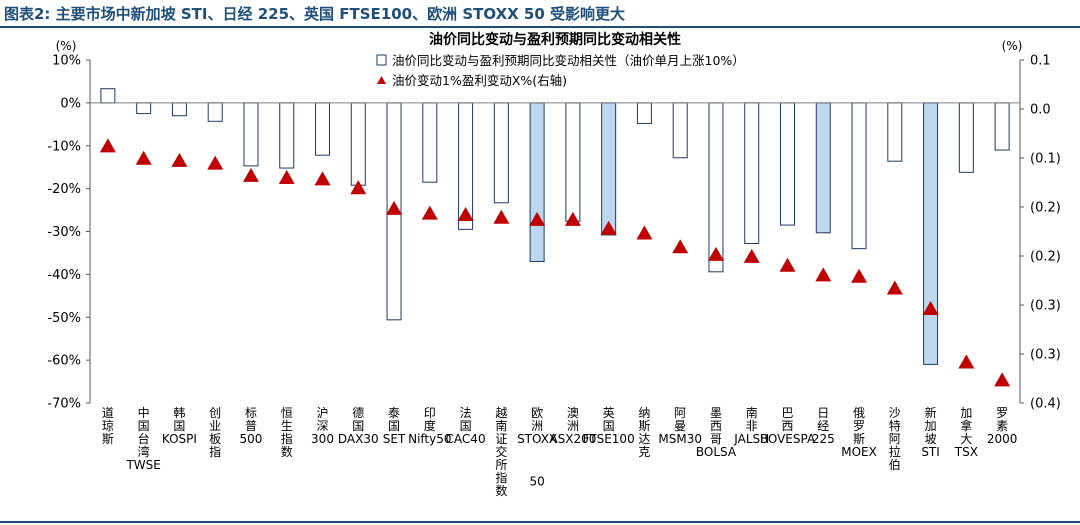 The width and height of the screenshot is (1080, 525). Describe the element at coordinates (64, 189) in the screenshot. I see `left-tick-label: -20%` at that location.